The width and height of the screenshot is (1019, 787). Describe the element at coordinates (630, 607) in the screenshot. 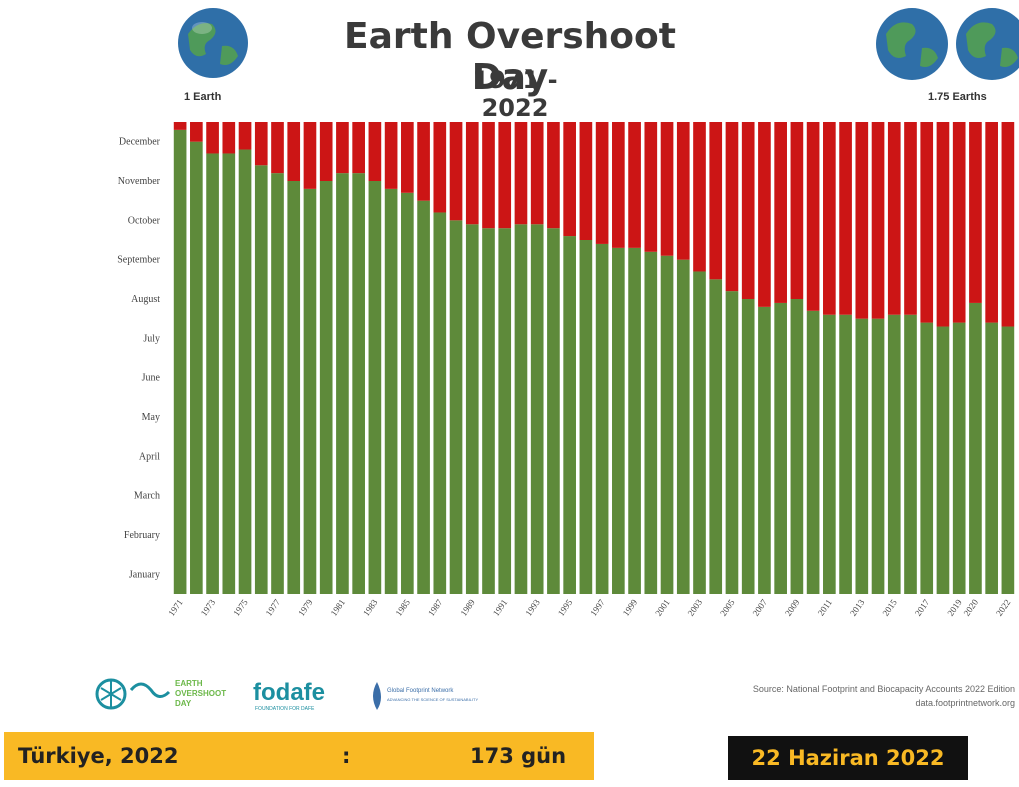

I see `x-tick-label: 1999` at that location.